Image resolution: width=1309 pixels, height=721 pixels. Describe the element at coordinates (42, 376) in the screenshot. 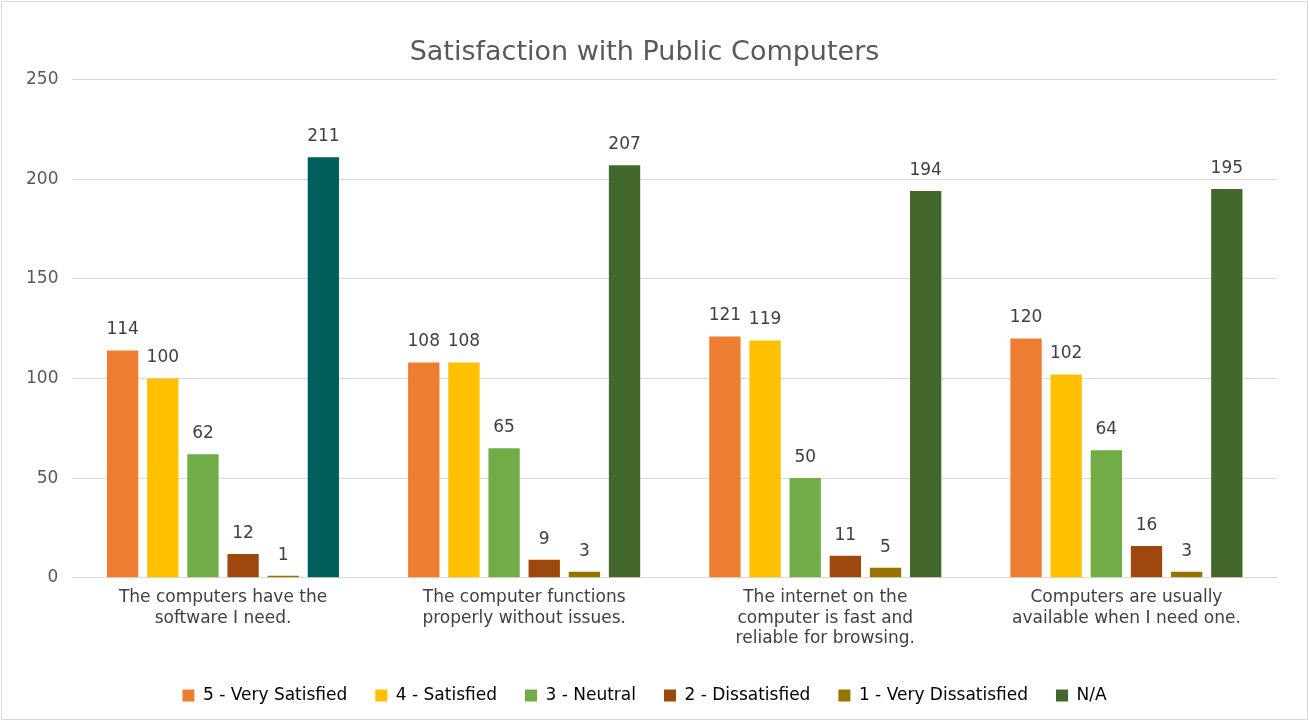

I see `y-tick-label: 100` at that location.